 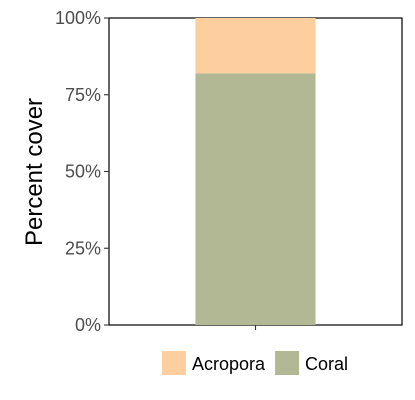 I want to click on legend-label-acropora: Acropora, so click(x=229, y=364).